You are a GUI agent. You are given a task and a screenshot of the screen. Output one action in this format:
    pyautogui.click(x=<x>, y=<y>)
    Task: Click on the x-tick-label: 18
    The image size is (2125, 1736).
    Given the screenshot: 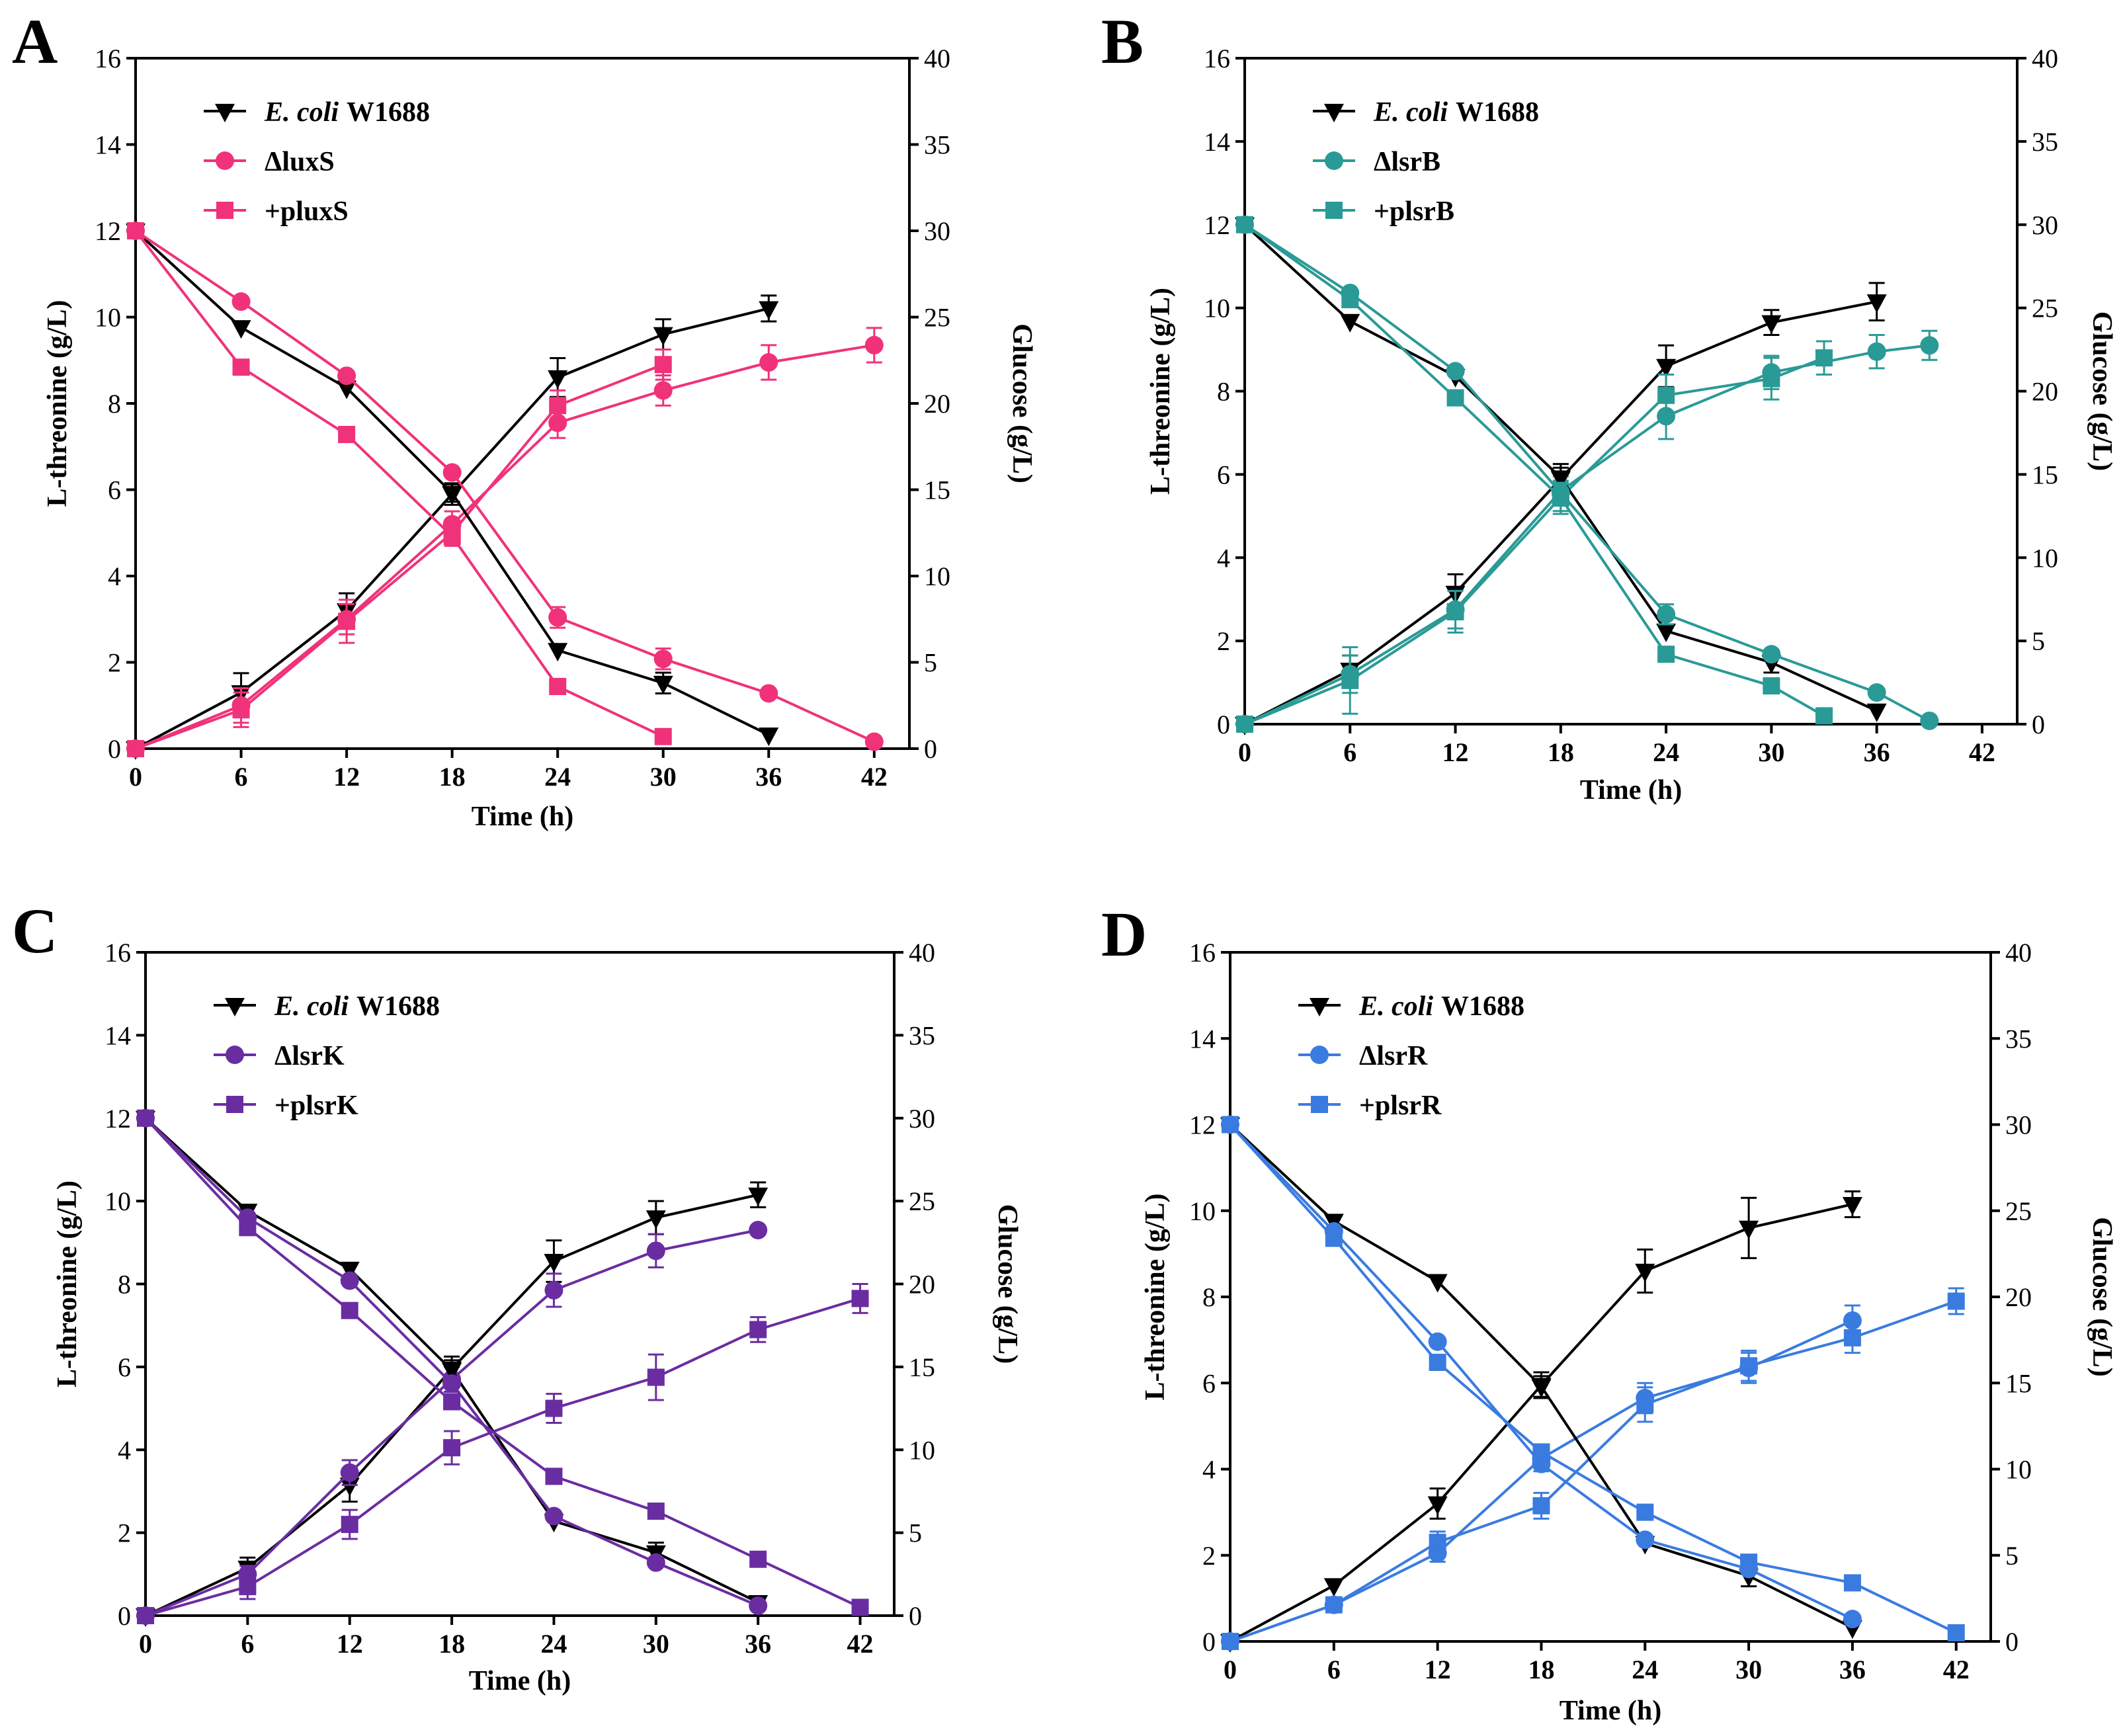 What is the action you would take?
    pyautogui.click(x=1561, y=752)
    